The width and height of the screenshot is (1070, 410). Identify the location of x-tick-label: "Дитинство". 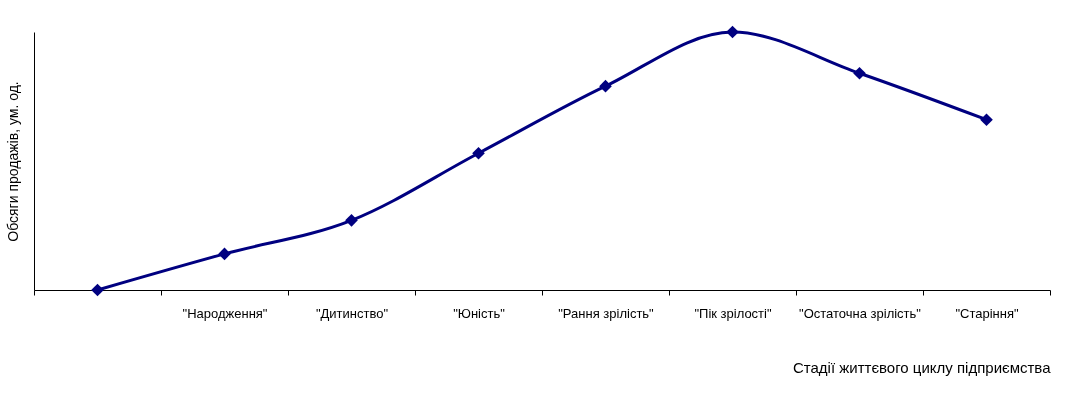
(352, 313).